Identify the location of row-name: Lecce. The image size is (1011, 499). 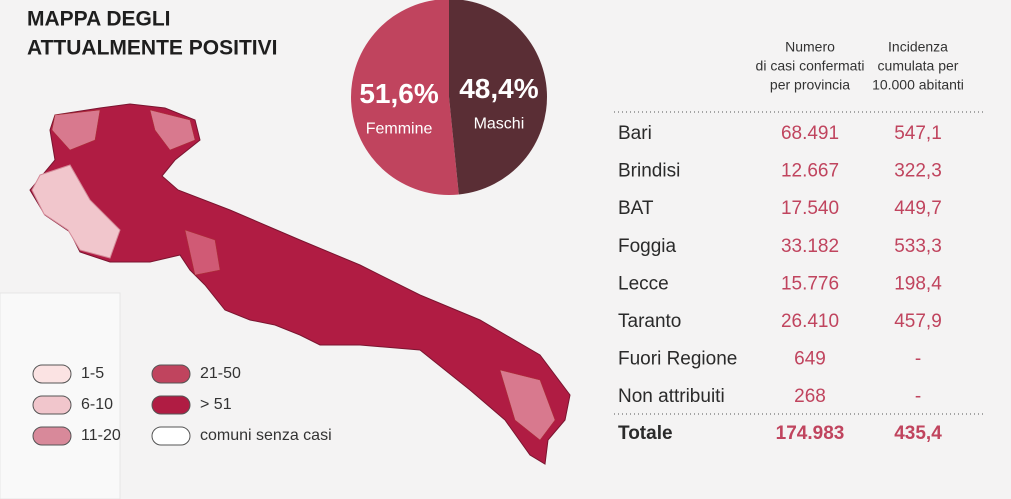
(643, 283).